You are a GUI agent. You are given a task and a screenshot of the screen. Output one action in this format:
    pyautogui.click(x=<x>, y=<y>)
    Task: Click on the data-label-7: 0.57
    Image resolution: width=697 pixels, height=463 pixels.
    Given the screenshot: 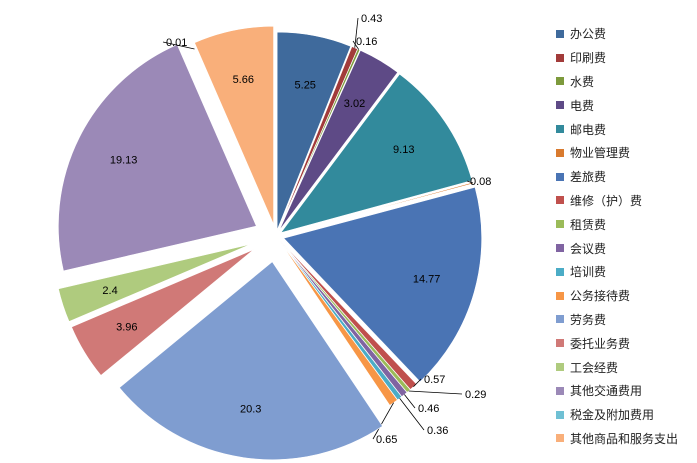 What is the action you would take?
    pyautogui.click(x=434, y=380)
    